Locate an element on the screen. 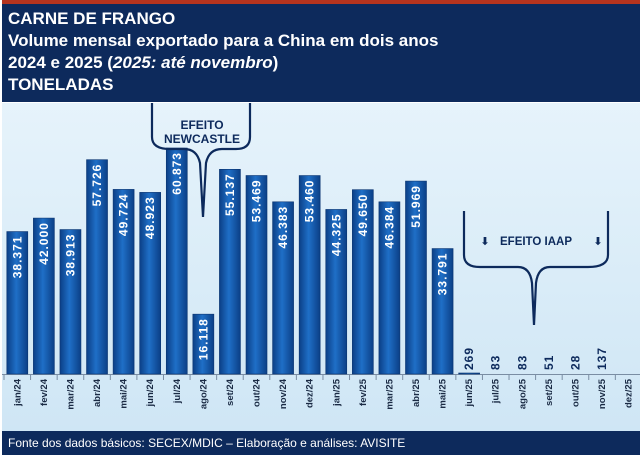 The image size is (642, 460). category-label-nov-24: nov/24 is located at coordinates (283, 393).